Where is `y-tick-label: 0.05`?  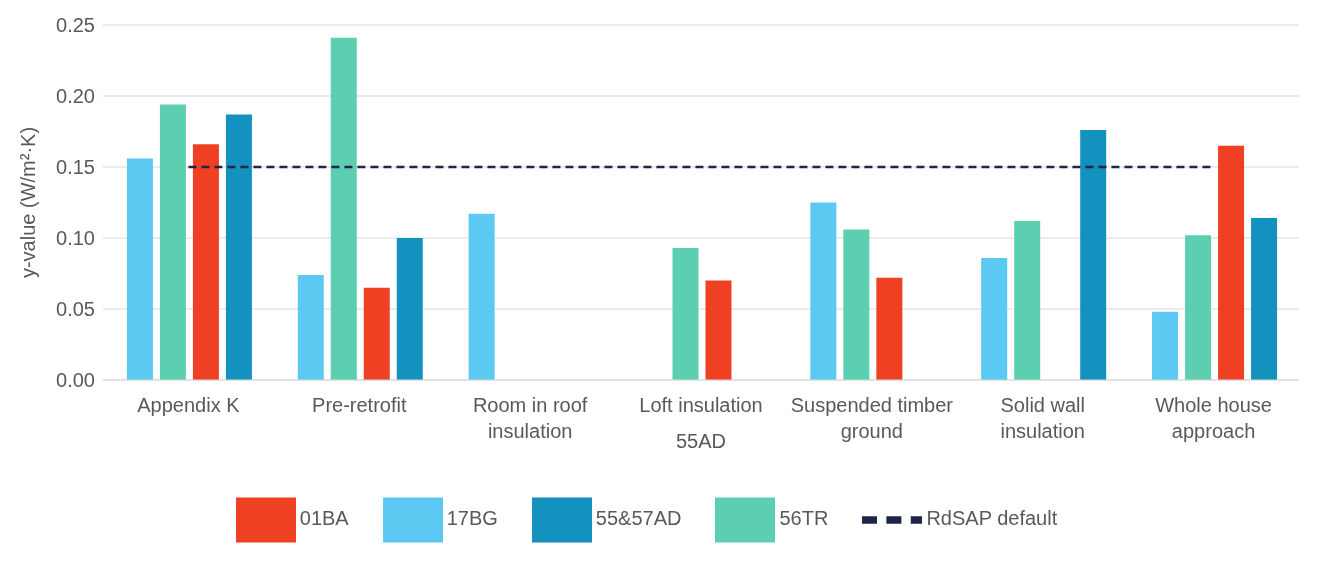 y-tick-label: 0.05 is located at coordinates (75, 309).